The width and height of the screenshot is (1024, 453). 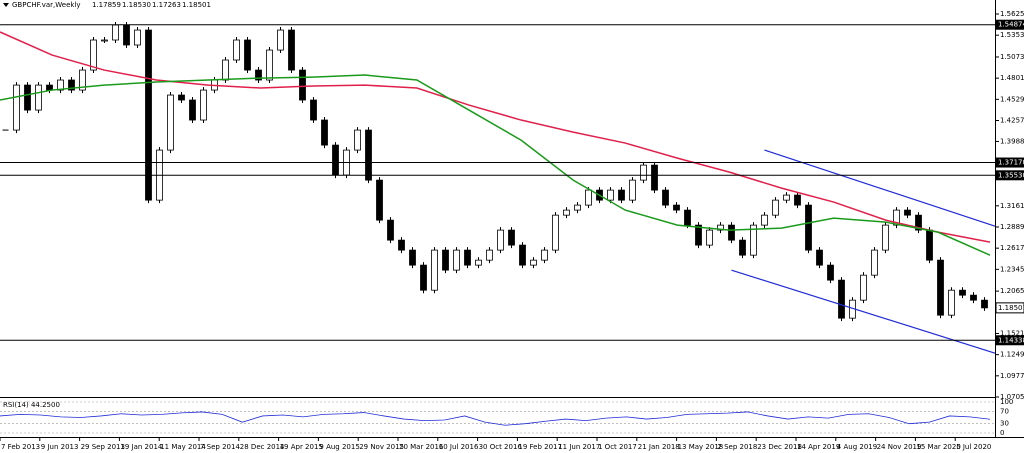 I want to click on x-tick-label: 5 Jul 2020, so click(x=973, y=447).